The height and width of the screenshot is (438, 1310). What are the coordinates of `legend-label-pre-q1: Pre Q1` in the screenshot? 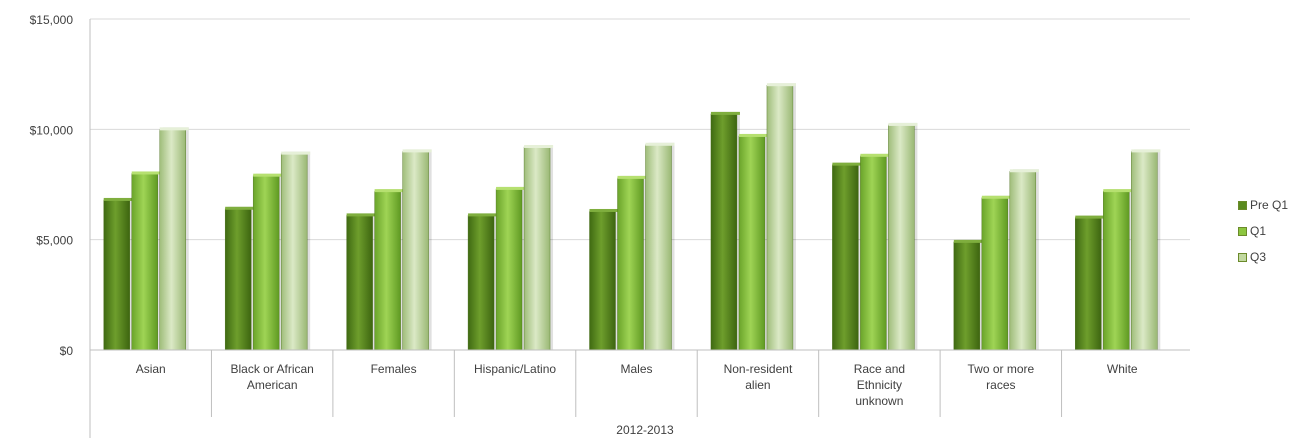 It's located at (1269, 205).